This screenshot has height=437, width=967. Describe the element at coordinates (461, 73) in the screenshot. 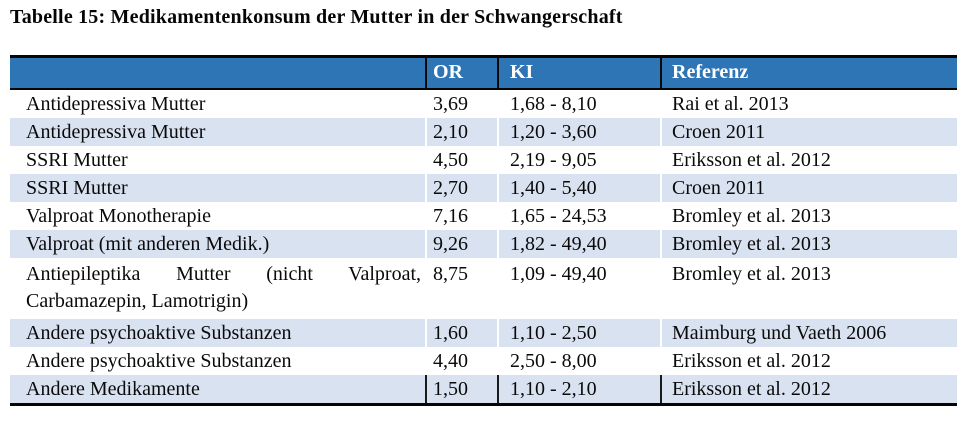

I see `header-cell-or: OR` at that location.